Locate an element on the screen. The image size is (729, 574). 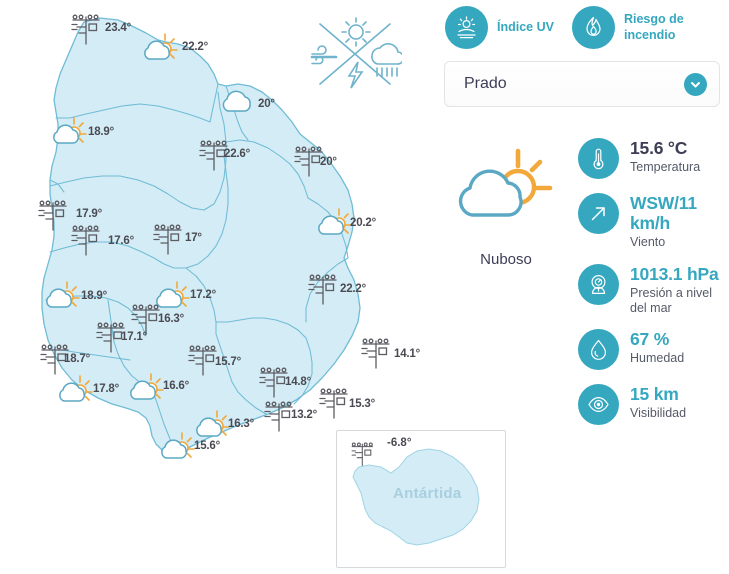
station-marker-trinidad is located at coordinates (145, 320).